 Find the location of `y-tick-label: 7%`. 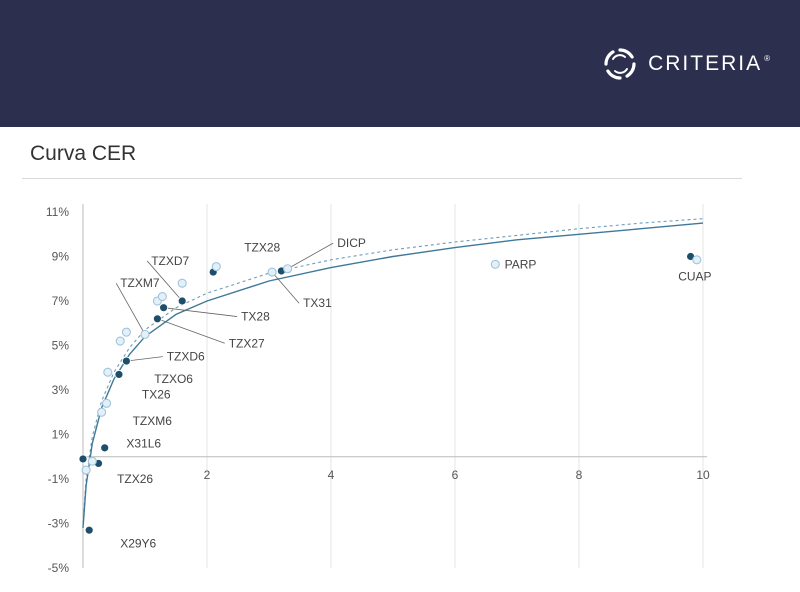

y-tick-label: 7% is located at coordinates (61, 301).